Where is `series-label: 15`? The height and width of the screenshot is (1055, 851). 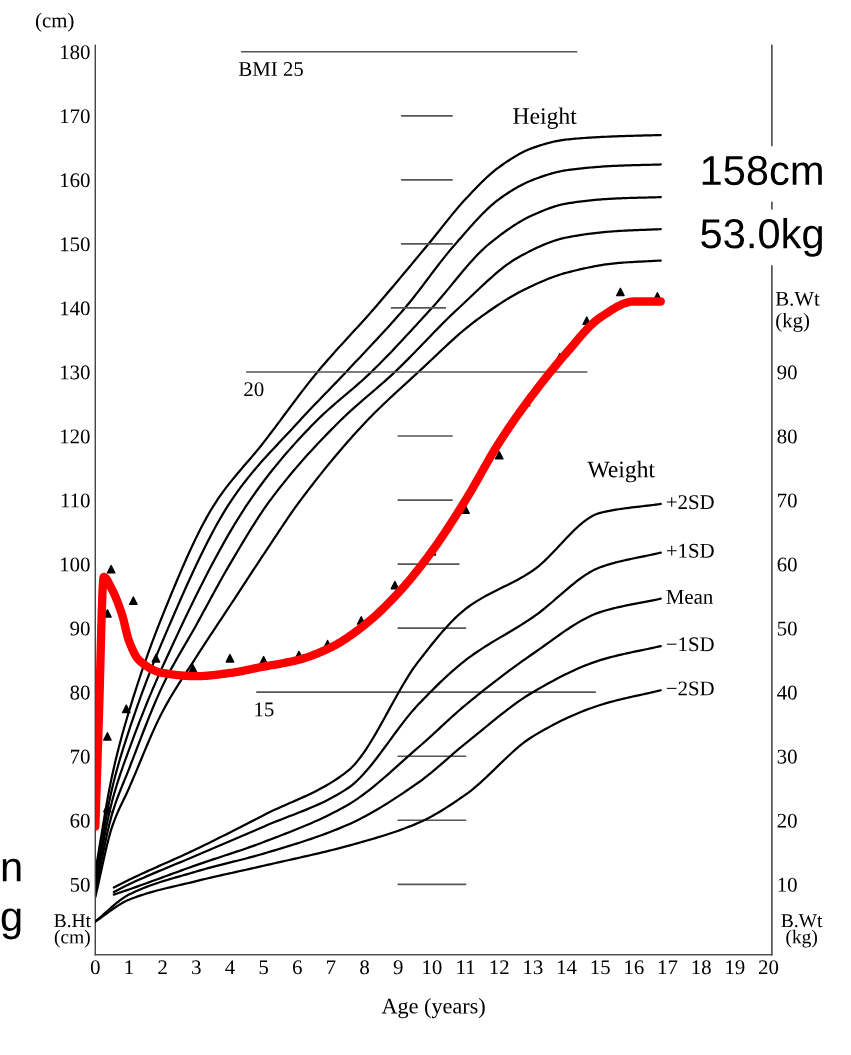 series-label: 15 is located at coordinates (264, 709).